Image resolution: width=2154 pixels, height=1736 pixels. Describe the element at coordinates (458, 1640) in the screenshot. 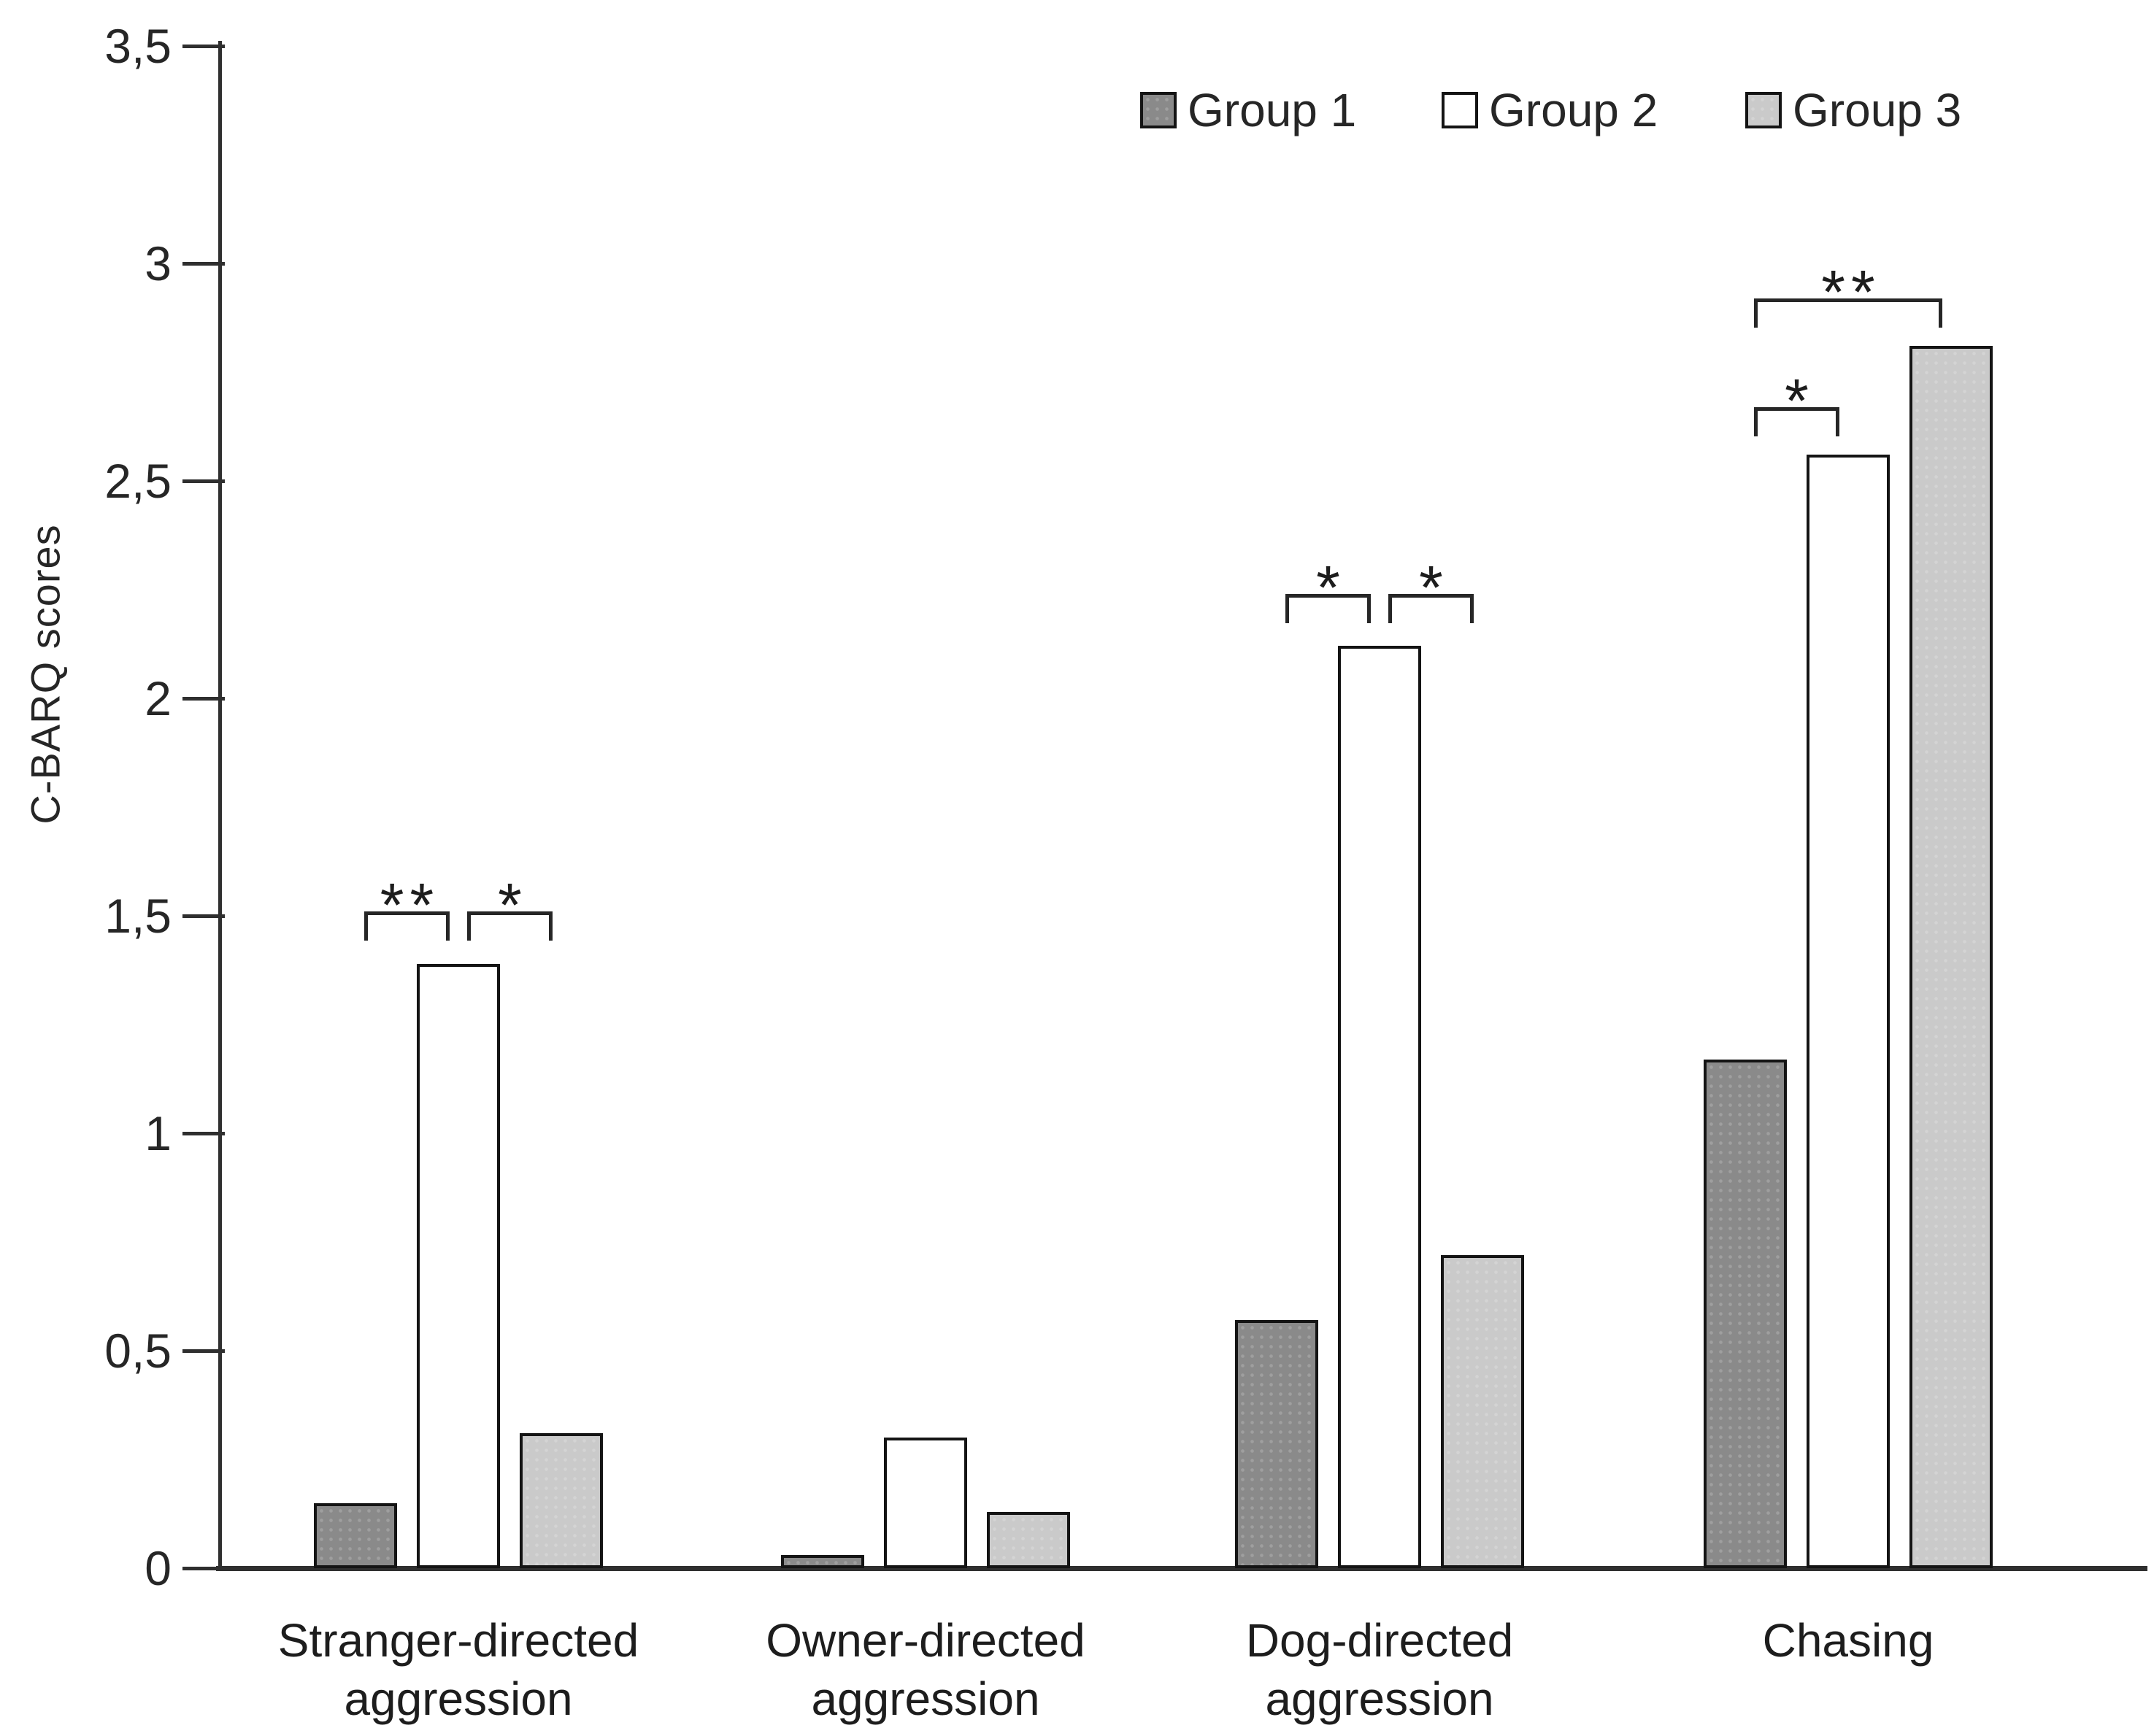

I see `category-label-line: Stranger-directed` at that location.